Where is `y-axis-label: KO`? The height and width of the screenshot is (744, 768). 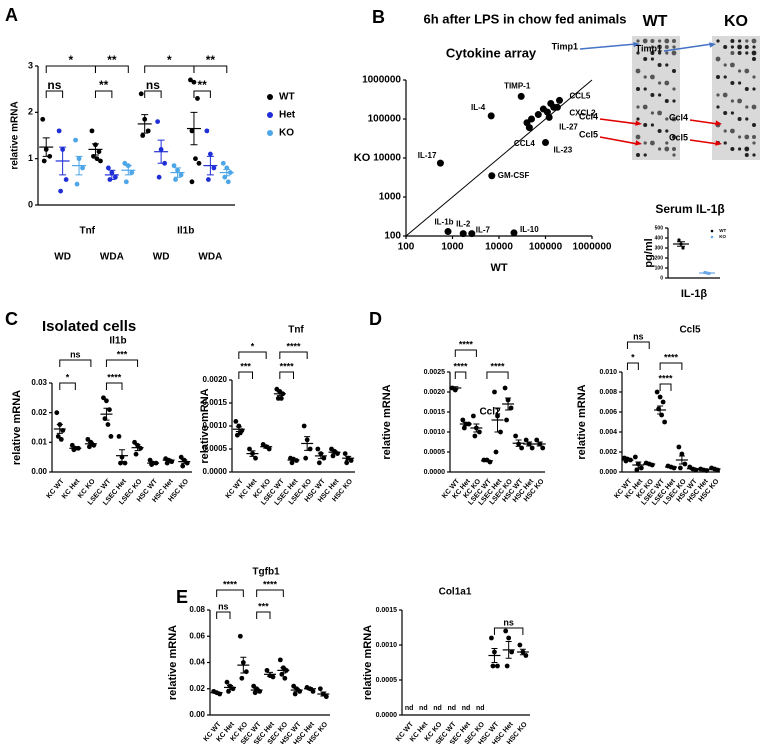 y-axis-label: KO is located at coordinates (362, 158).